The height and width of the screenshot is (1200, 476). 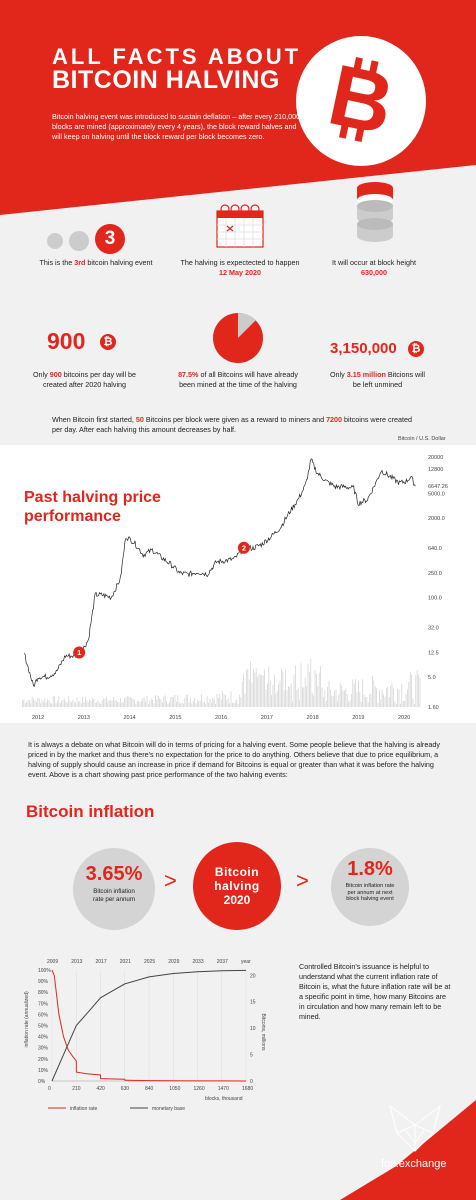 I want to click on y-tick-label: 2000.0, so click(x=436, y=519).